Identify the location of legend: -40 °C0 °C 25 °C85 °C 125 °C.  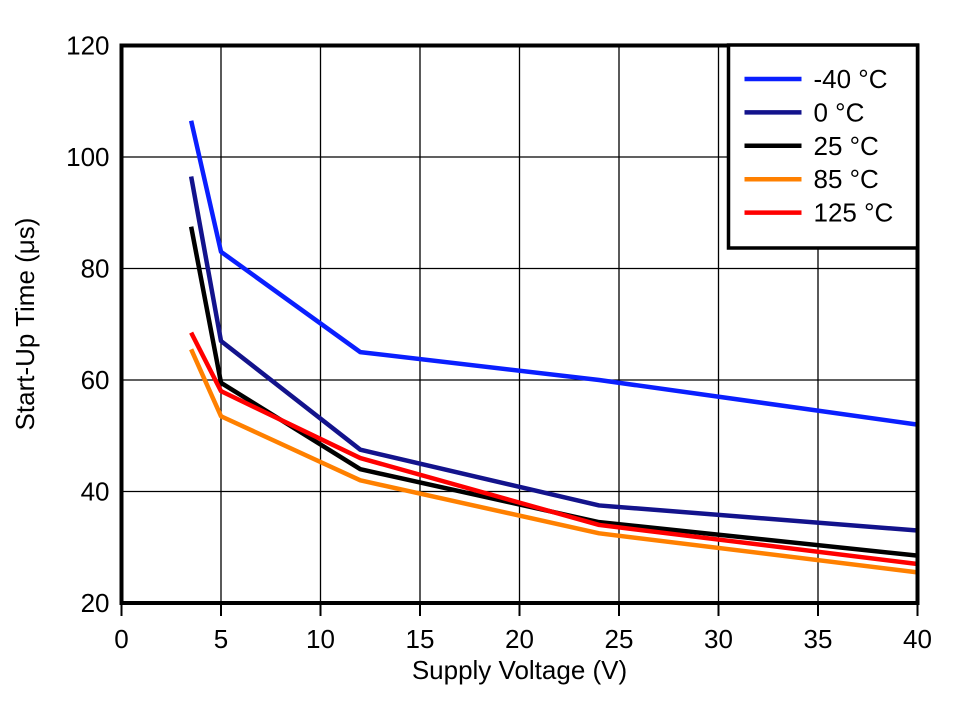
(823, 146).